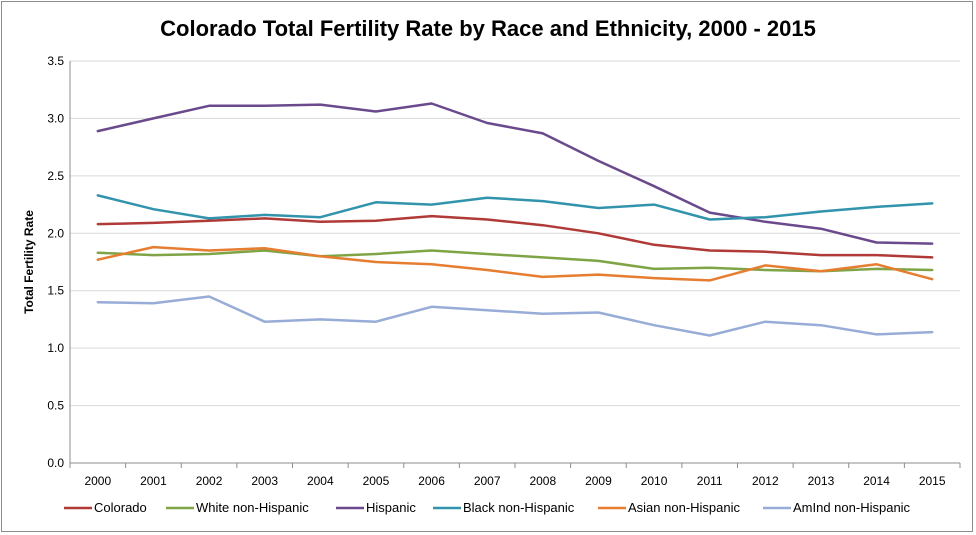  What do you see at coordinates (264, 481) in the screenshot?
I see `x-tick-label: 2003` at bounding box center [264, 481].